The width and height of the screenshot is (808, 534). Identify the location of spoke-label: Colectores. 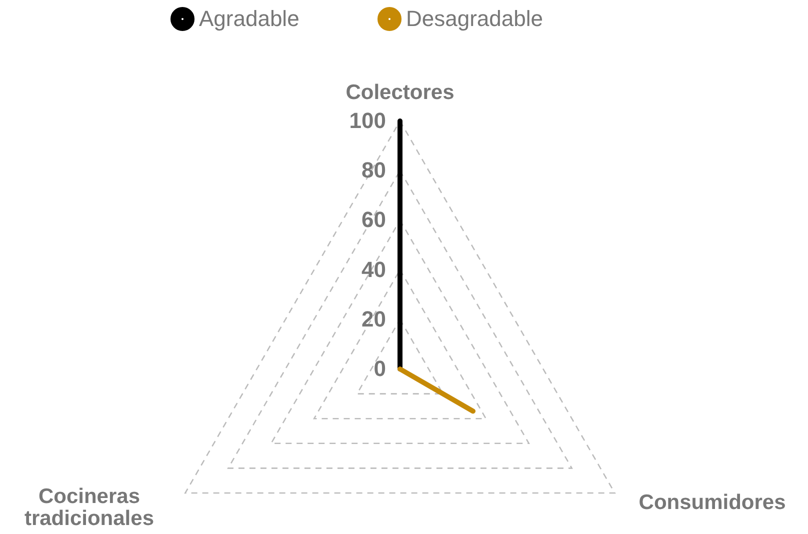
(400, 92).